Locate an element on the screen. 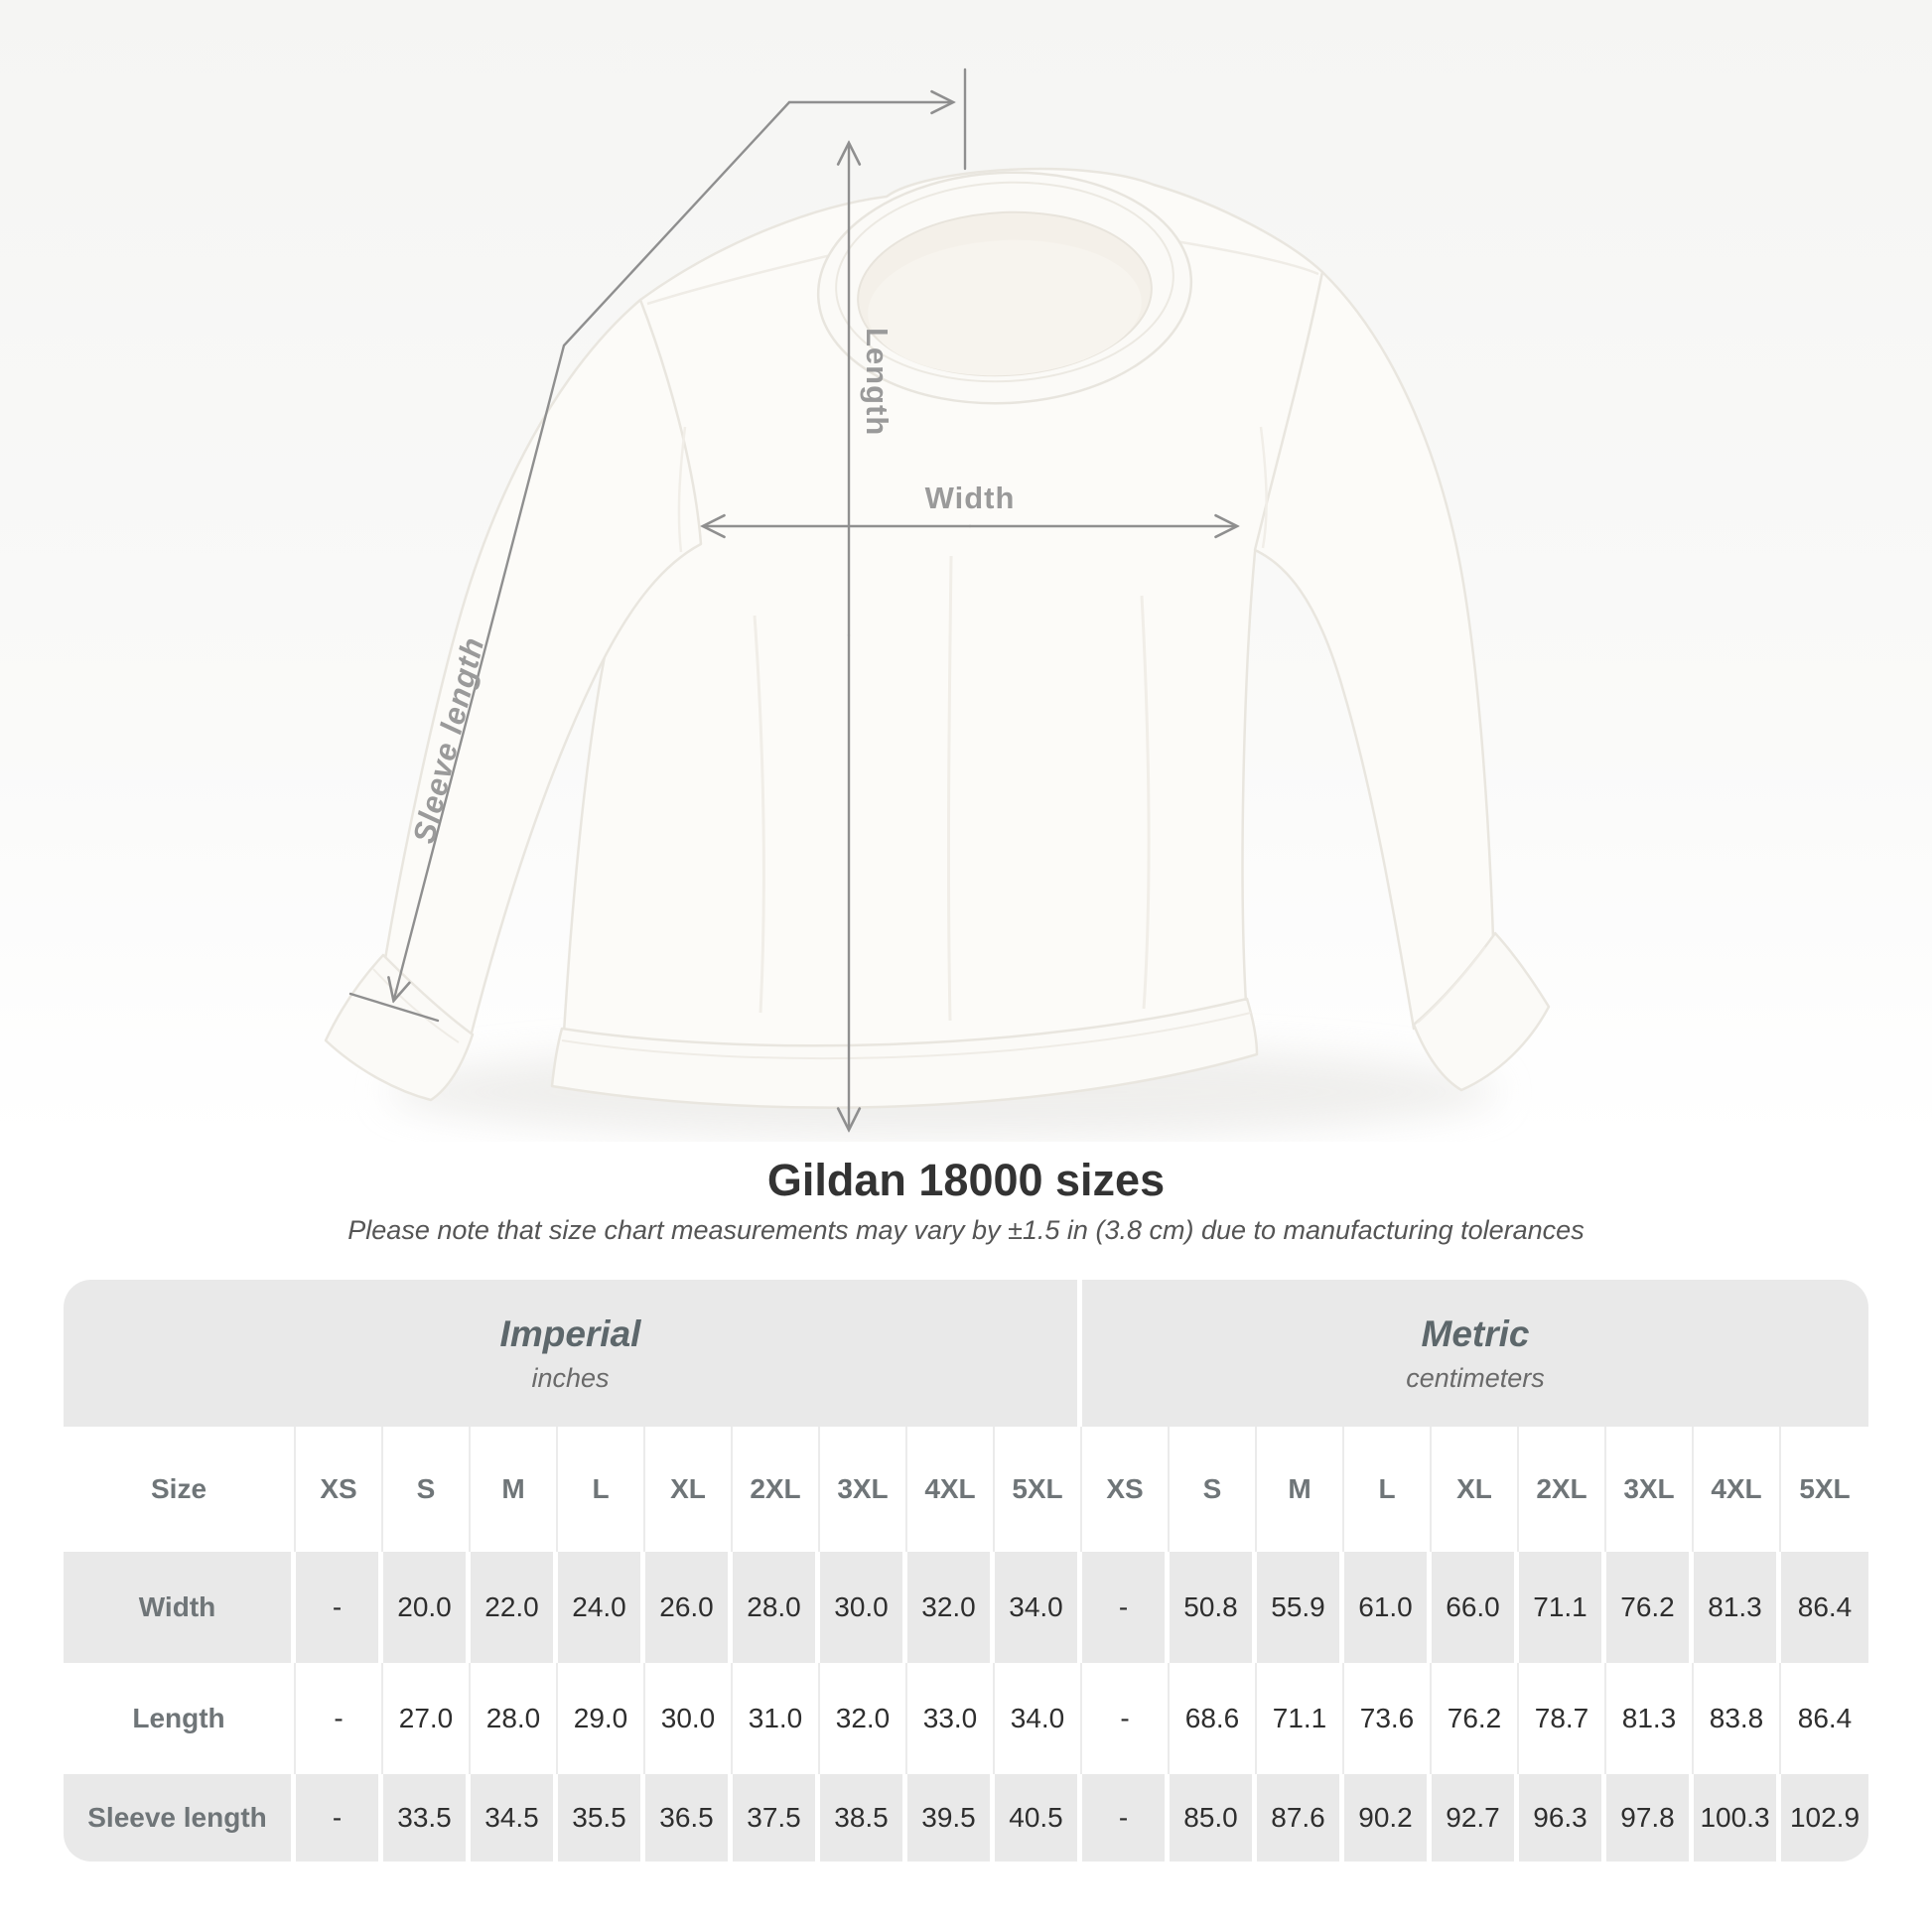 The width and height of the screenshot is (1932, 1932). value-cell: 29.0 is located at coordinates (601, 1719).